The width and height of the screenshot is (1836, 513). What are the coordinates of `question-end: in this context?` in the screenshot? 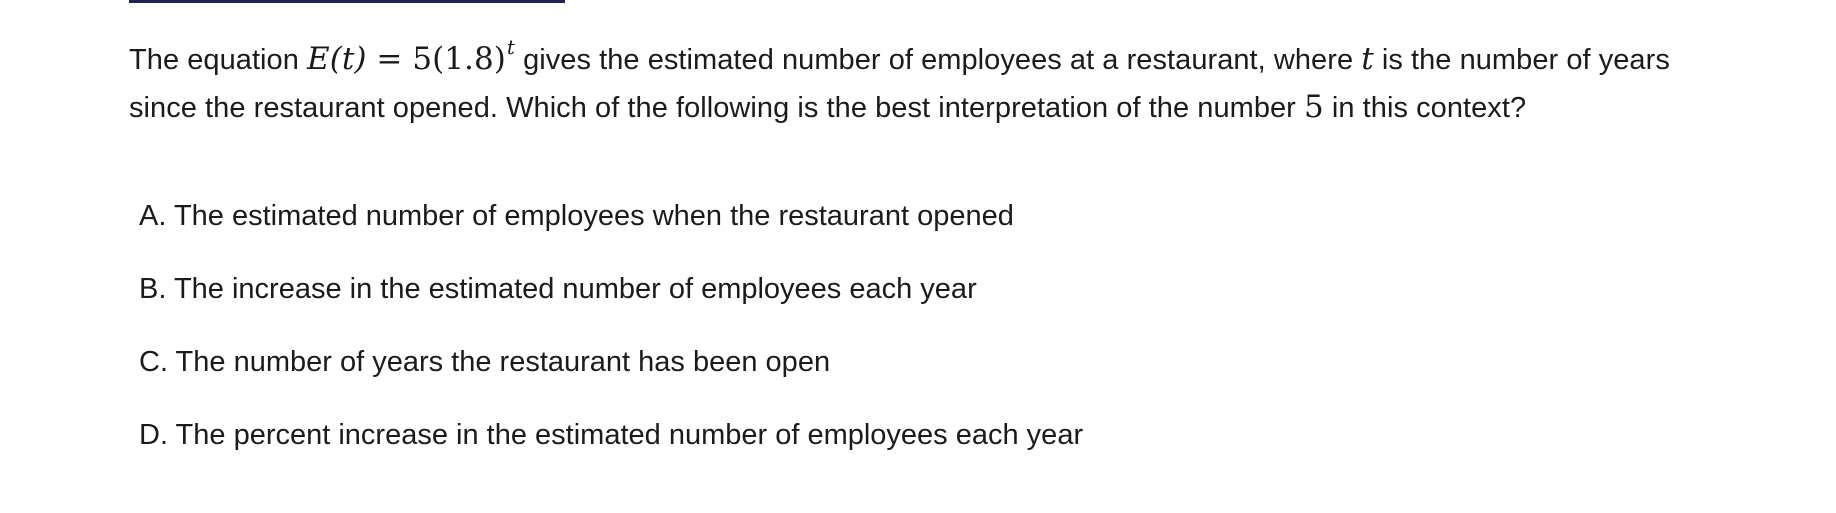 It's located at (1429, 108).